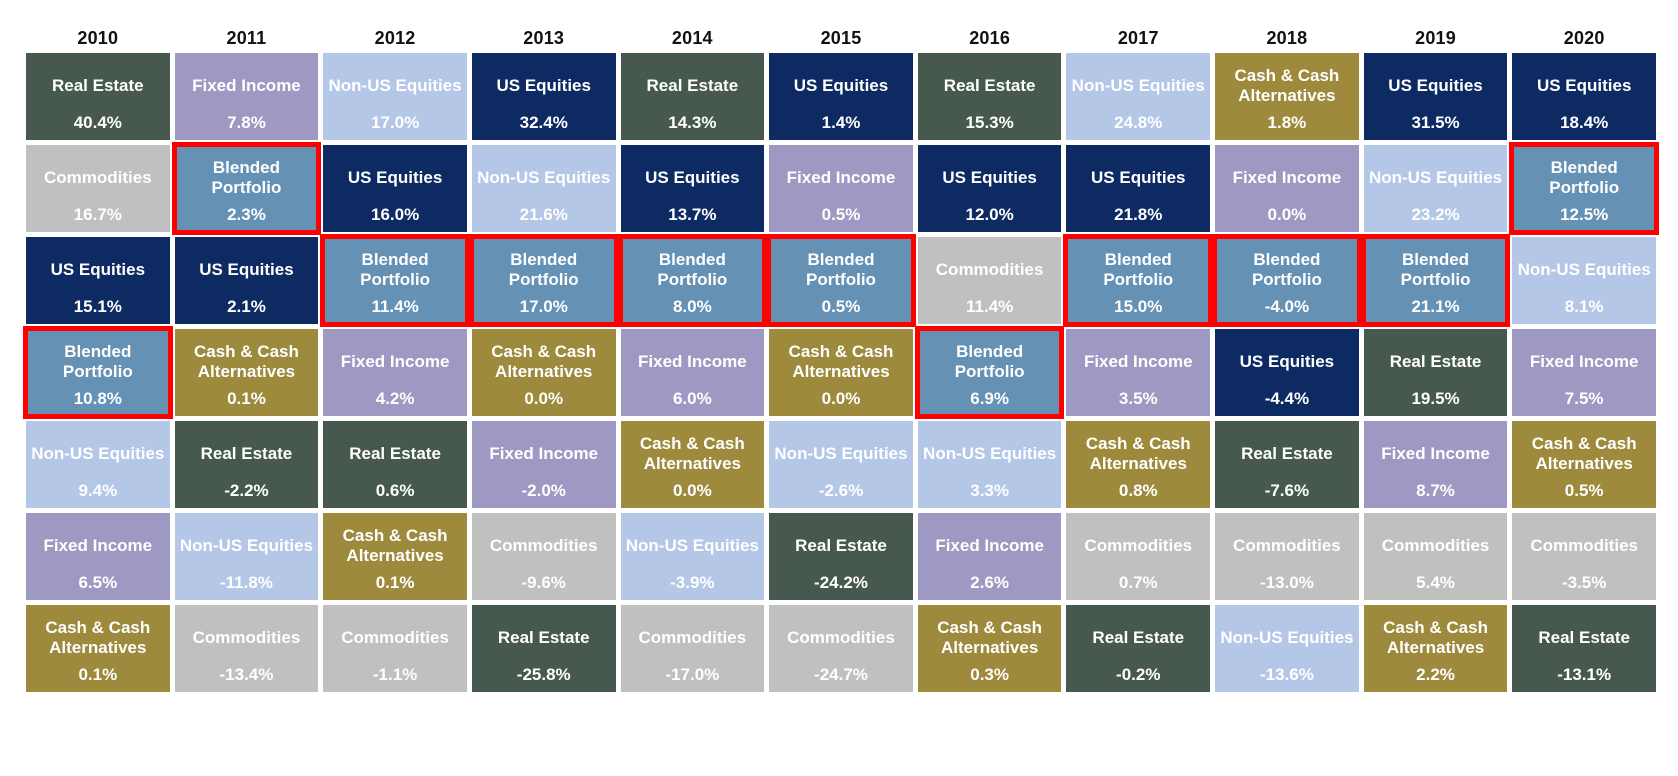 This screenshot has width=1678, height=776. I want to click on return-cell-2016-rank6: Fixed Income 2.6%, so click(989, 556).